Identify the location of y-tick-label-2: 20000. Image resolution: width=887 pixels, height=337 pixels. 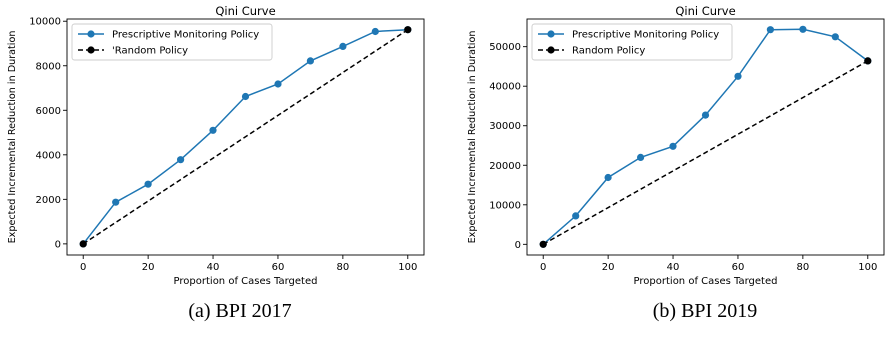
(505, 166).